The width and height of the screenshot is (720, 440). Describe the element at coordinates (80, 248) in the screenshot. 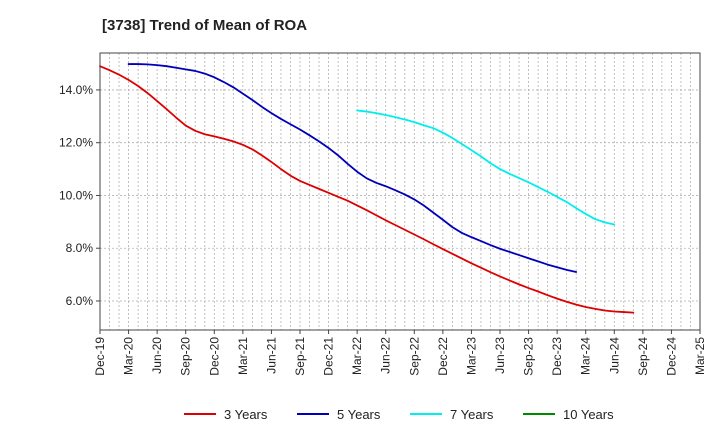

I see `y-tick-label: 8.0%` at that location.